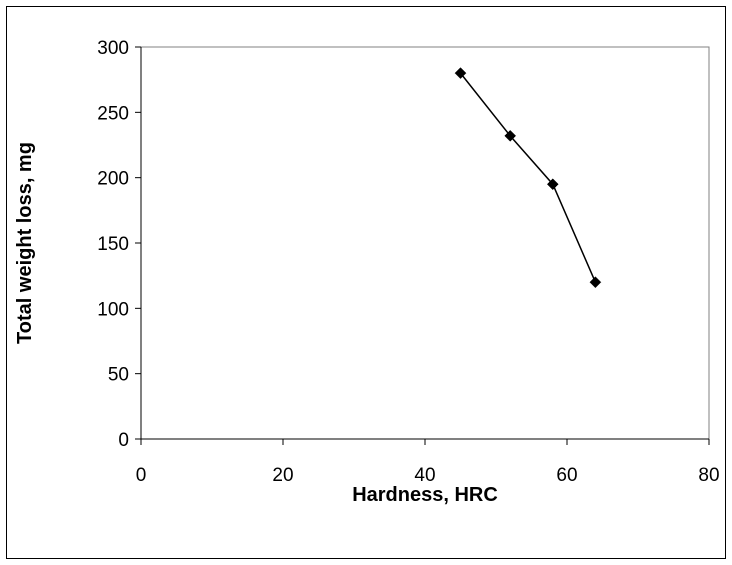  I want to click on y-tick-label: 150, so click(113, 244).